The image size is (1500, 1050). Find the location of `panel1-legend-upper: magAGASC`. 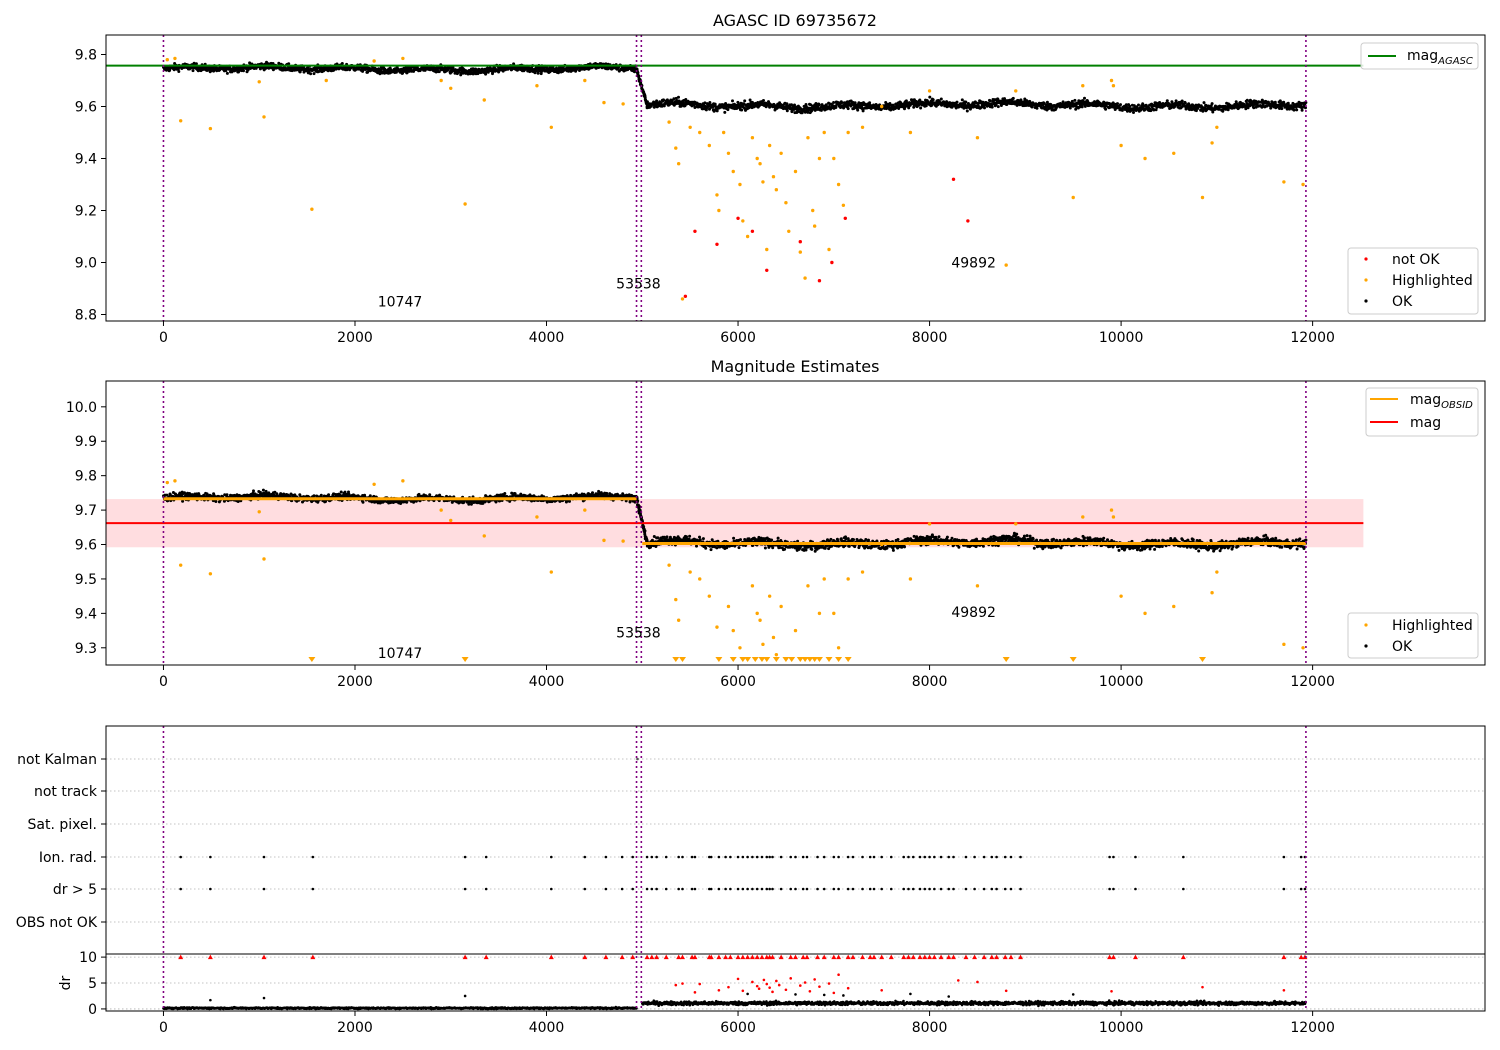

panel1-legend-upper: magAGASC is located at coordinates (1419, 56).